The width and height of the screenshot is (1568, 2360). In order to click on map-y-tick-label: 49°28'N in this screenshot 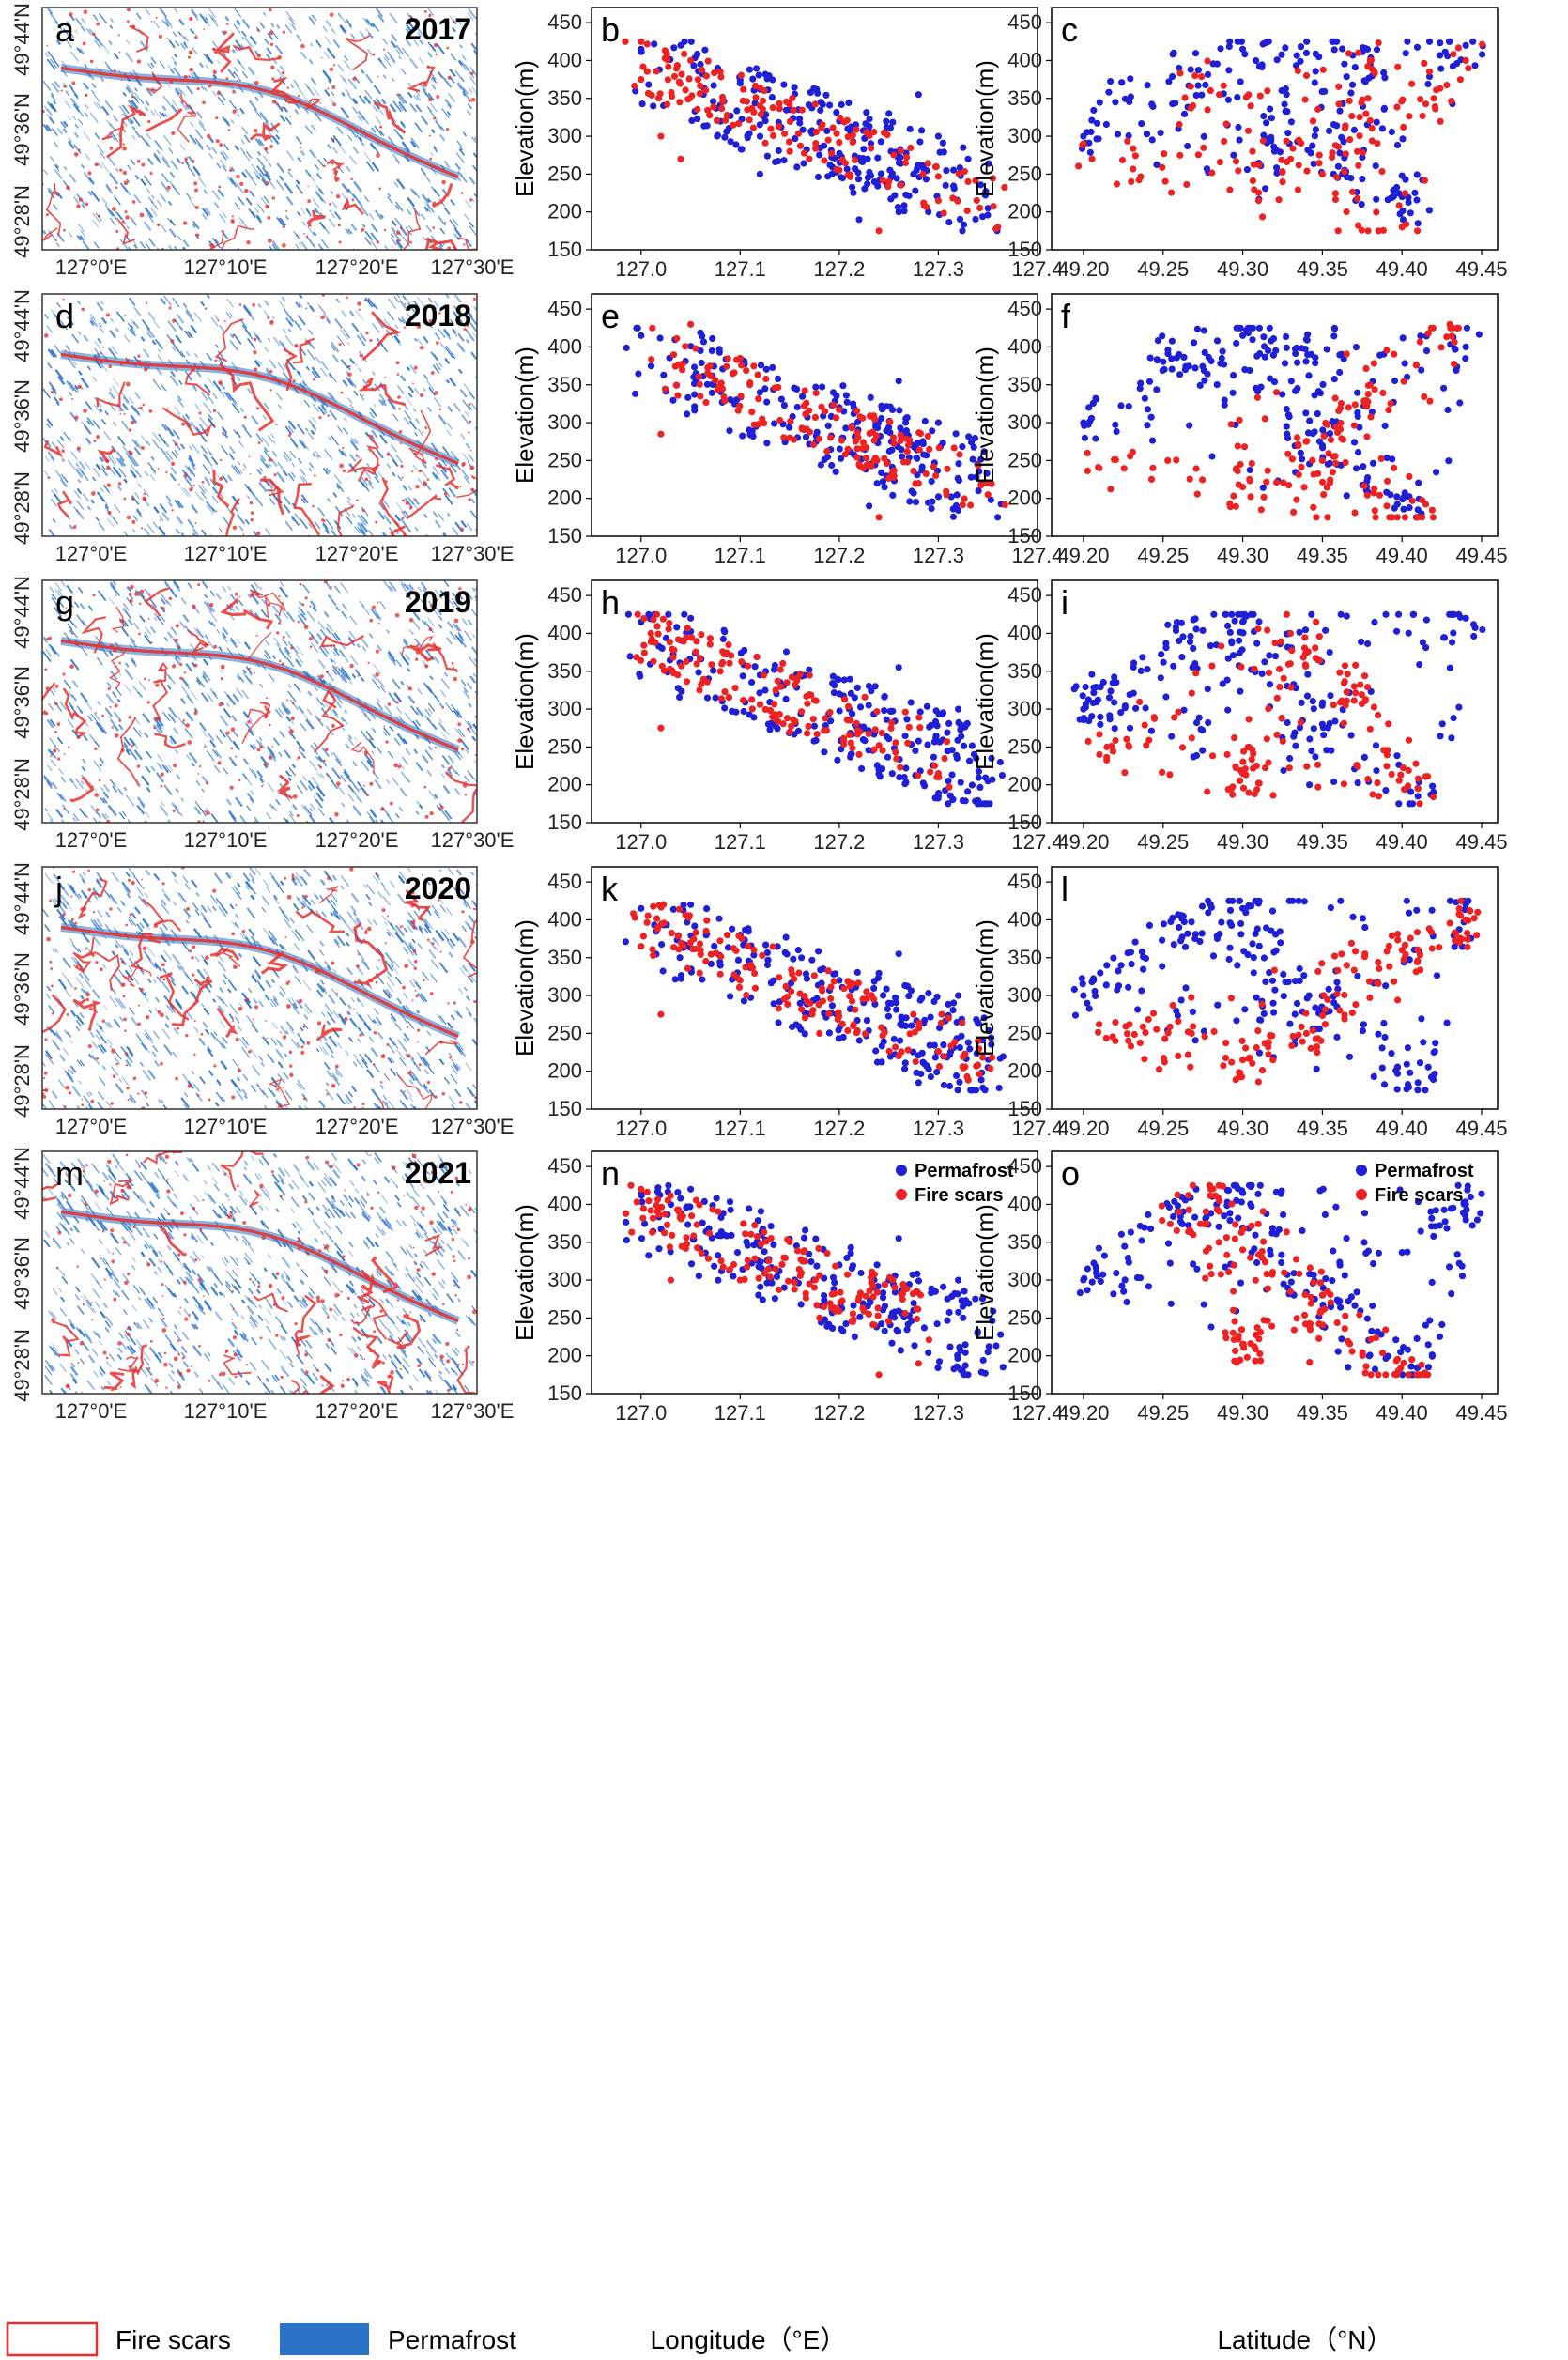, I will do `click(22, 794)`.